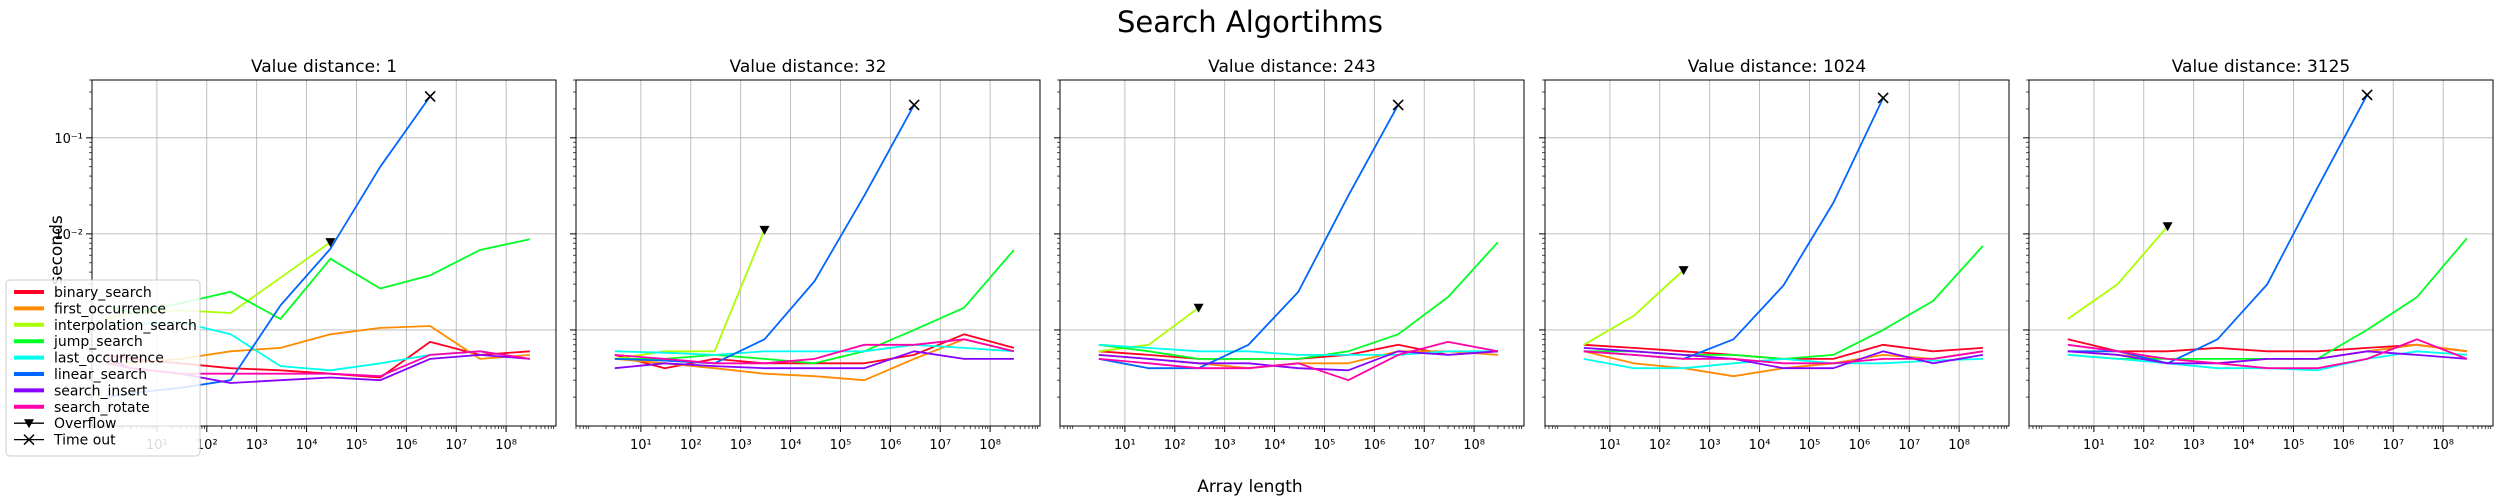  Describe the element at coordinates (102, 408) in the screenshot. I see `legend-label: search_rotate` at that location.